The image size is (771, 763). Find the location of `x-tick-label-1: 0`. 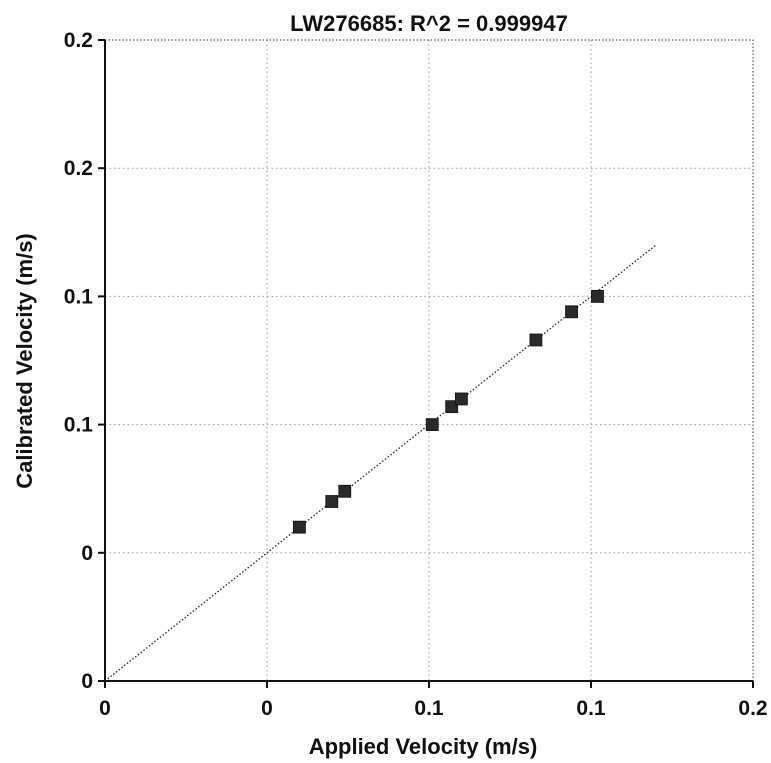

x-tick-label-1: 0 is located at coordinates (267, 708).